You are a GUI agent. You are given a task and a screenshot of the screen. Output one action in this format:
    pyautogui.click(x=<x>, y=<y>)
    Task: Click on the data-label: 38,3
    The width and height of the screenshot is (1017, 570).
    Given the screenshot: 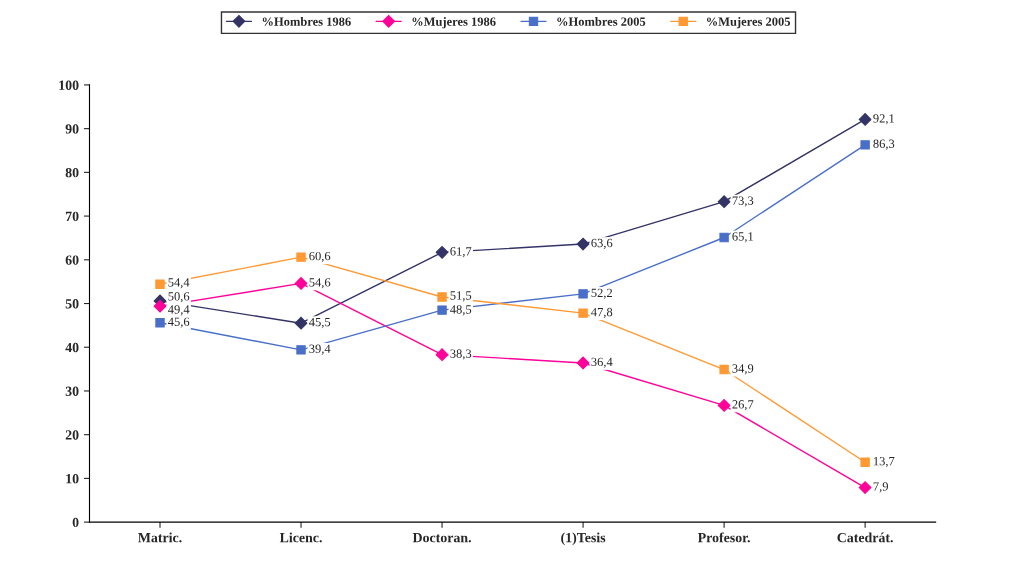 What is the action you would take?
    pyautogui.click(x=461, y=354)
    